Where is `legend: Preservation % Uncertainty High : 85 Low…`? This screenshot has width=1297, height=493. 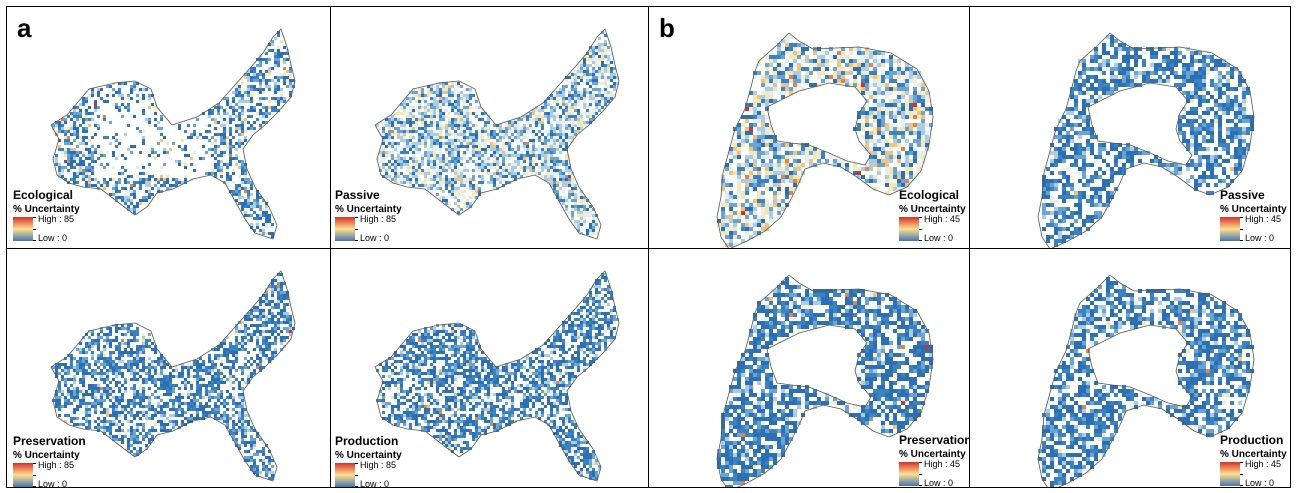 legend: Preservation % Uncertainty High : 85 Low… is located at coordinates (49, 461).